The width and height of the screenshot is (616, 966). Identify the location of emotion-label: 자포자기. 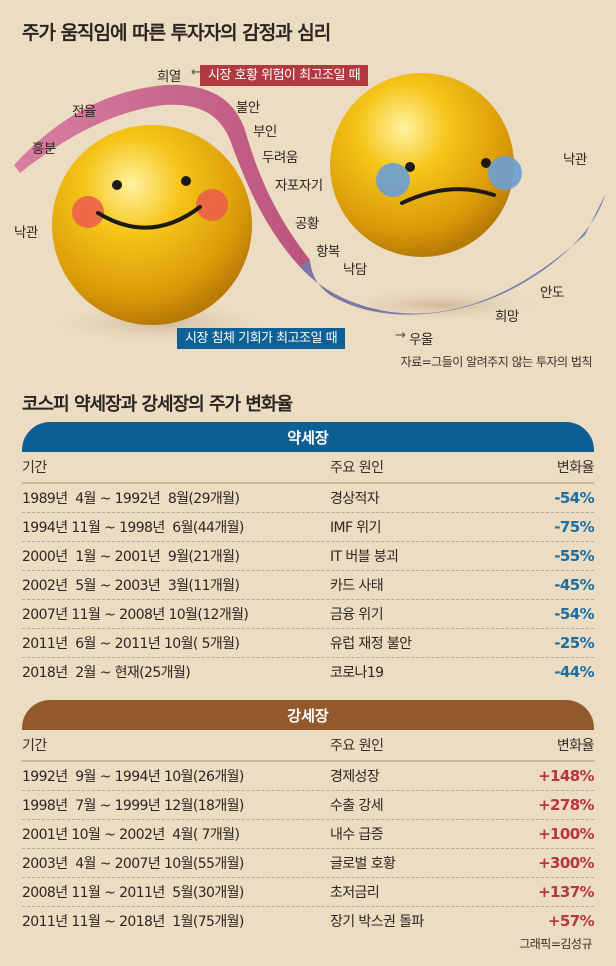
(299, 186).